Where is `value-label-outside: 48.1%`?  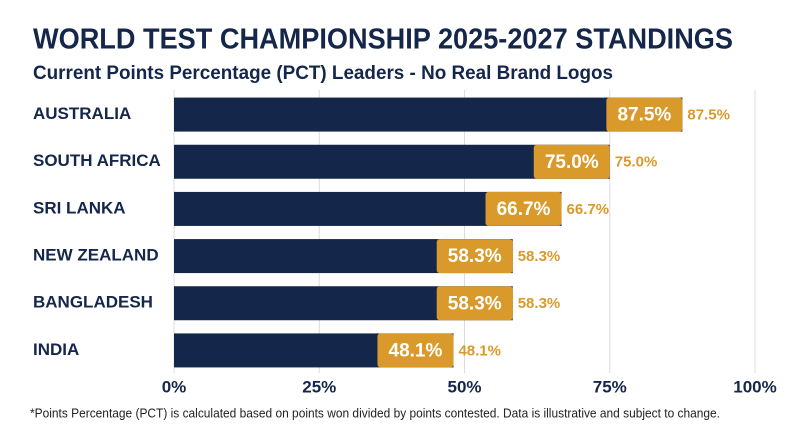
value-label-outside: 48.1% is located at coordinates (479, 350).